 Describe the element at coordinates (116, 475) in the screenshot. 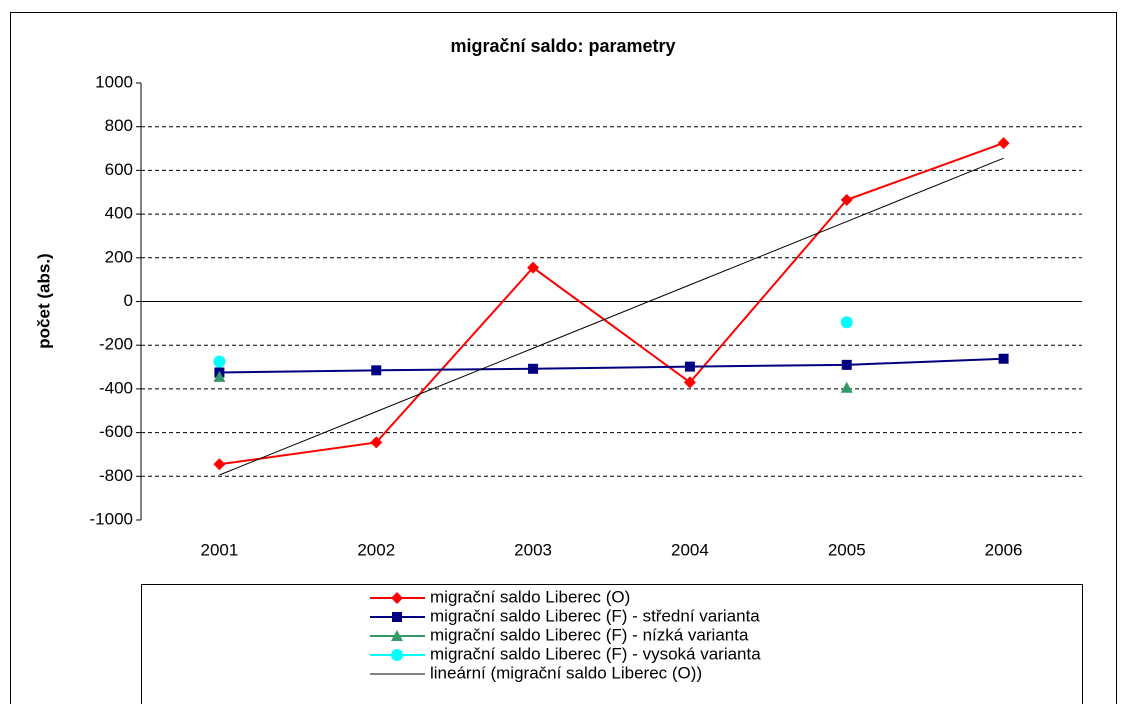

I see `y-tick-label: -800` at that location.